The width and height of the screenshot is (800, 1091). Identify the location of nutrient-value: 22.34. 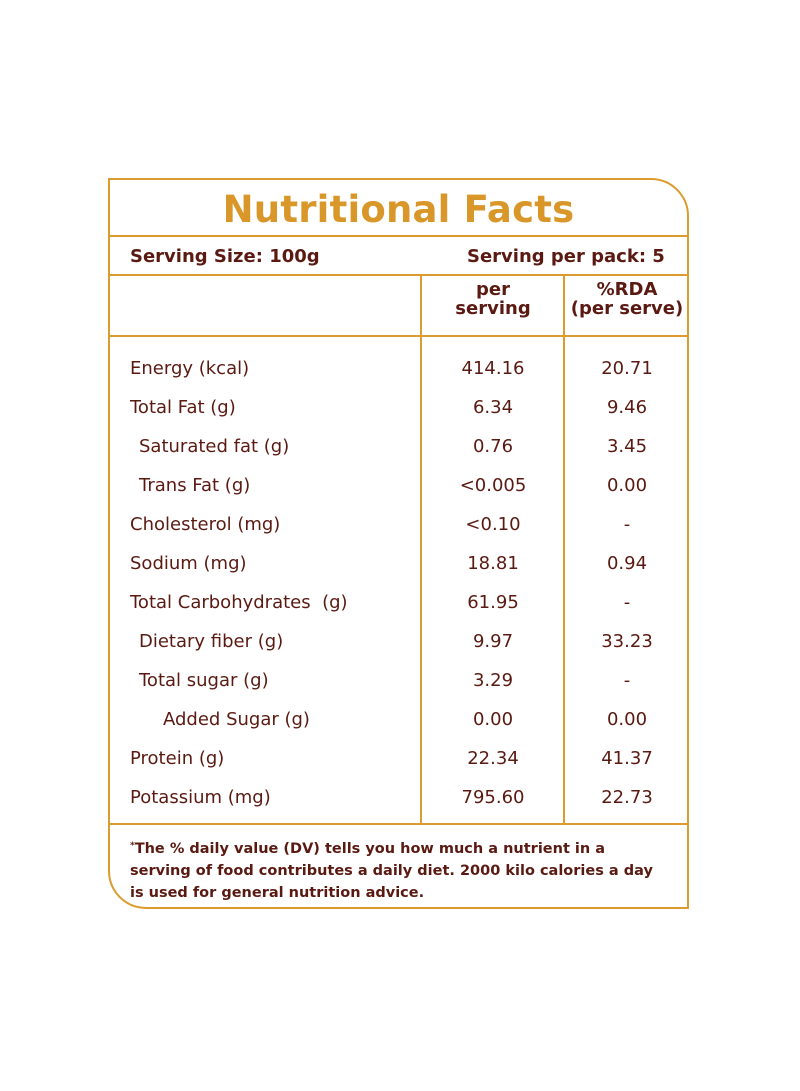
(493, 758).